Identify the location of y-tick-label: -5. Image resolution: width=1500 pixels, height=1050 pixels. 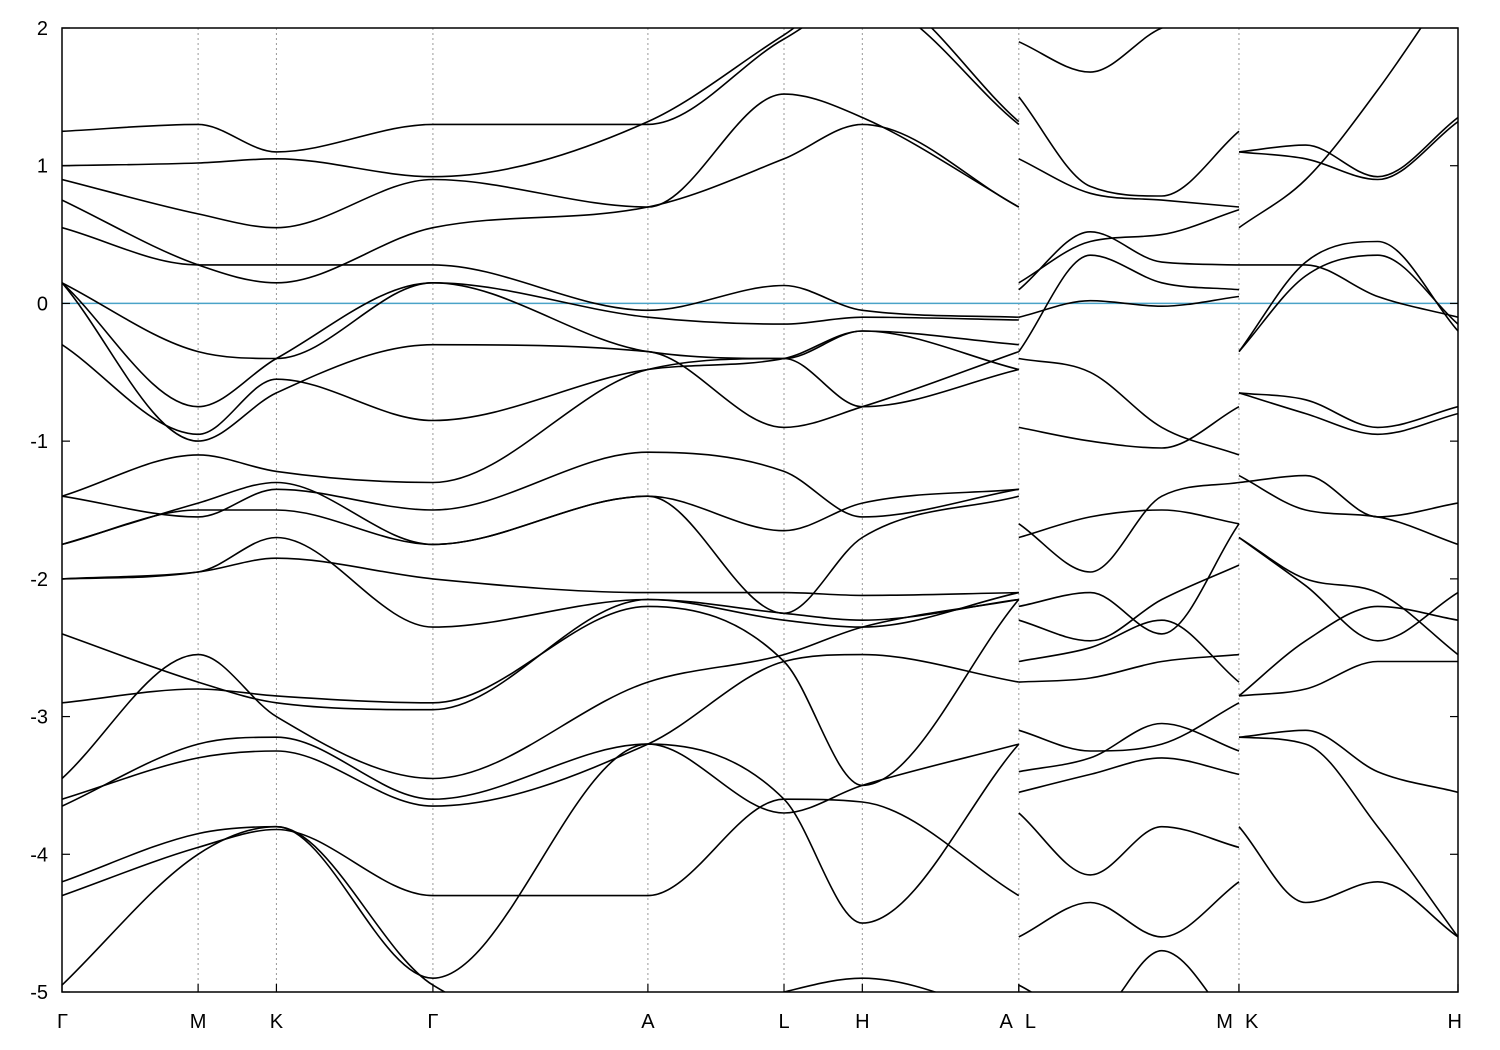
(39, 993).